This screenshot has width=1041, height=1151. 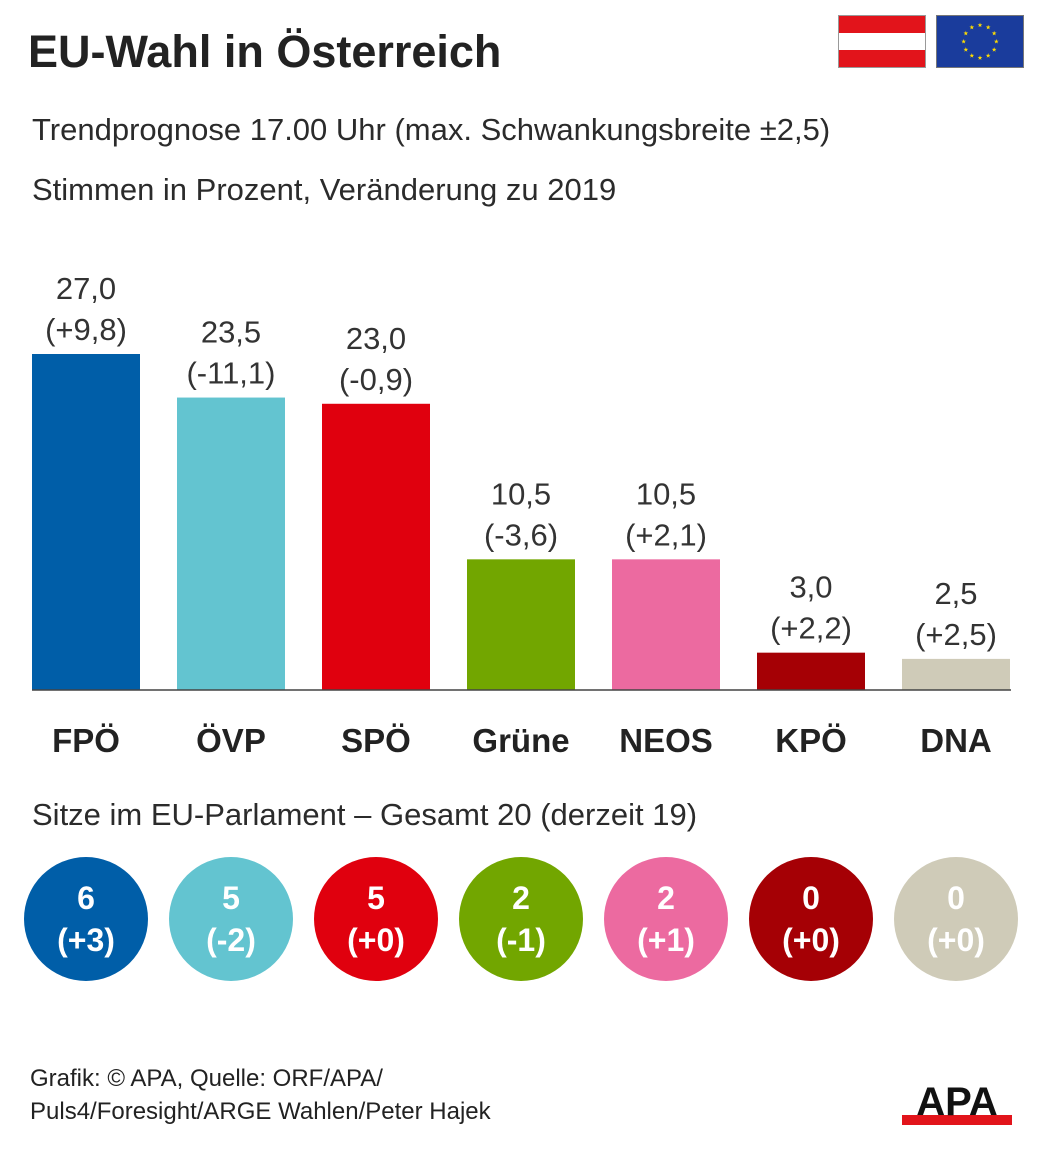 I want to click on bar-kpö, so click(x=811, y=671).